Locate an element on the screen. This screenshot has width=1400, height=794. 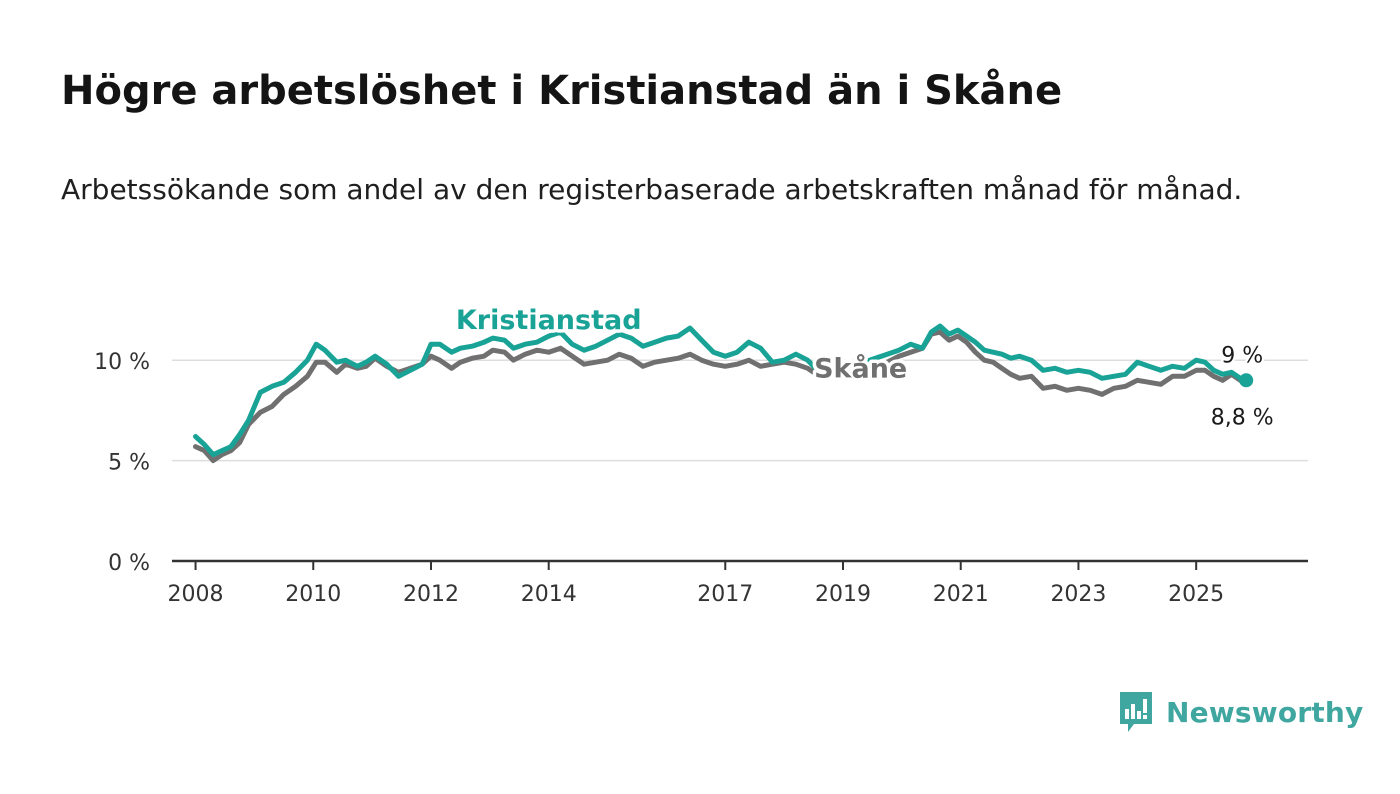
series-label-kristianstad: Kristianstad is located at coordinates (549, 320).